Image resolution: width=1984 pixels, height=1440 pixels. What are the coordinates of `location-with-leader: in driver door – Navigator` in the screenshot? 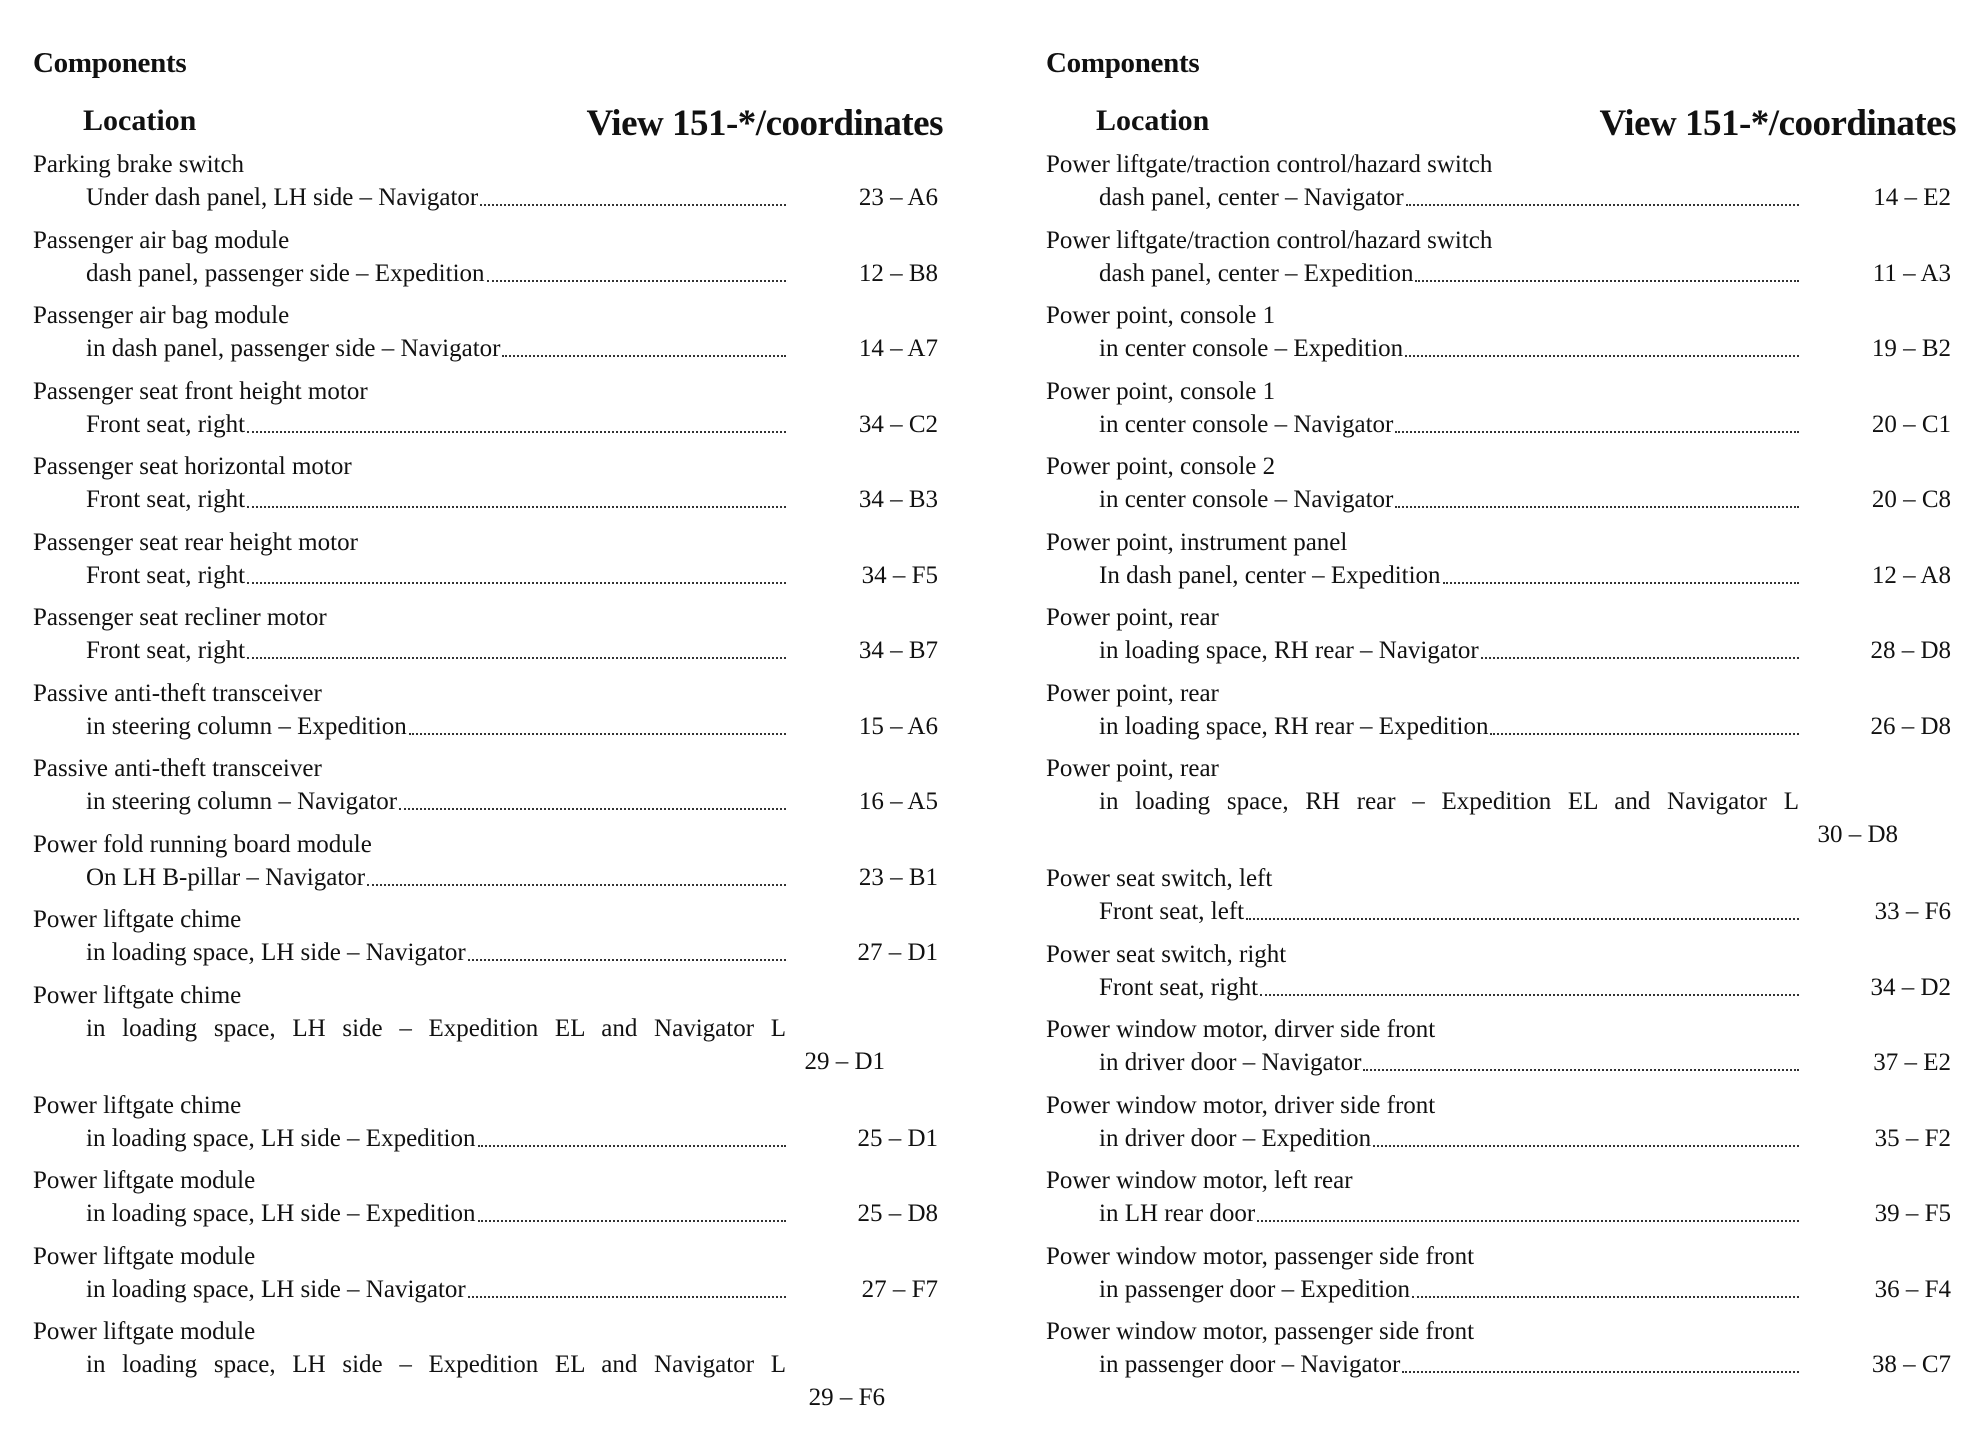 It's located at (1450, 1062).